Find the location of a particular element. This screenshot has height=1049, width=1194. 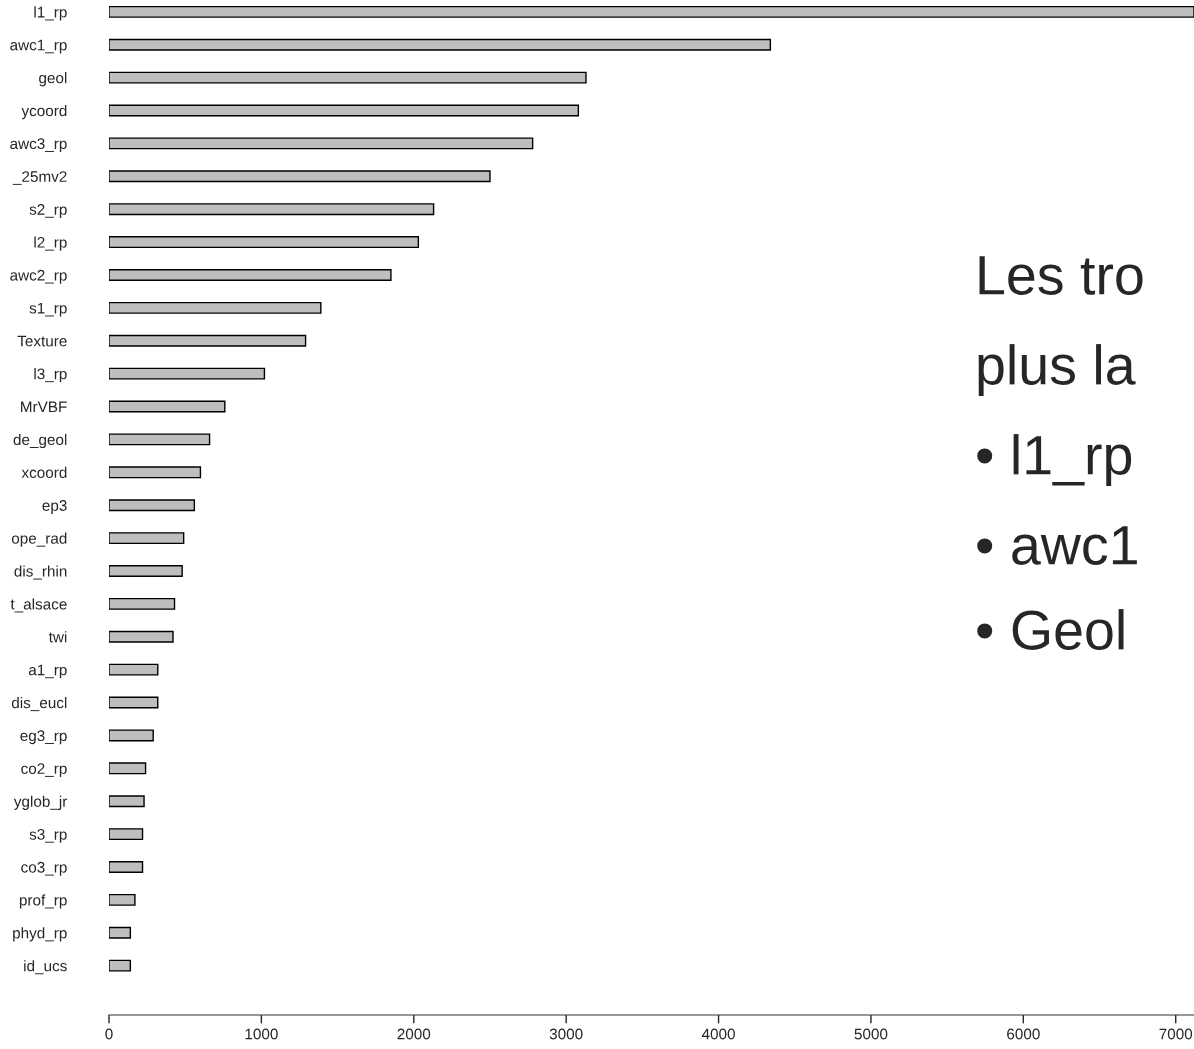

annotation: • l1_rp is located at coordinates (1054, 460).